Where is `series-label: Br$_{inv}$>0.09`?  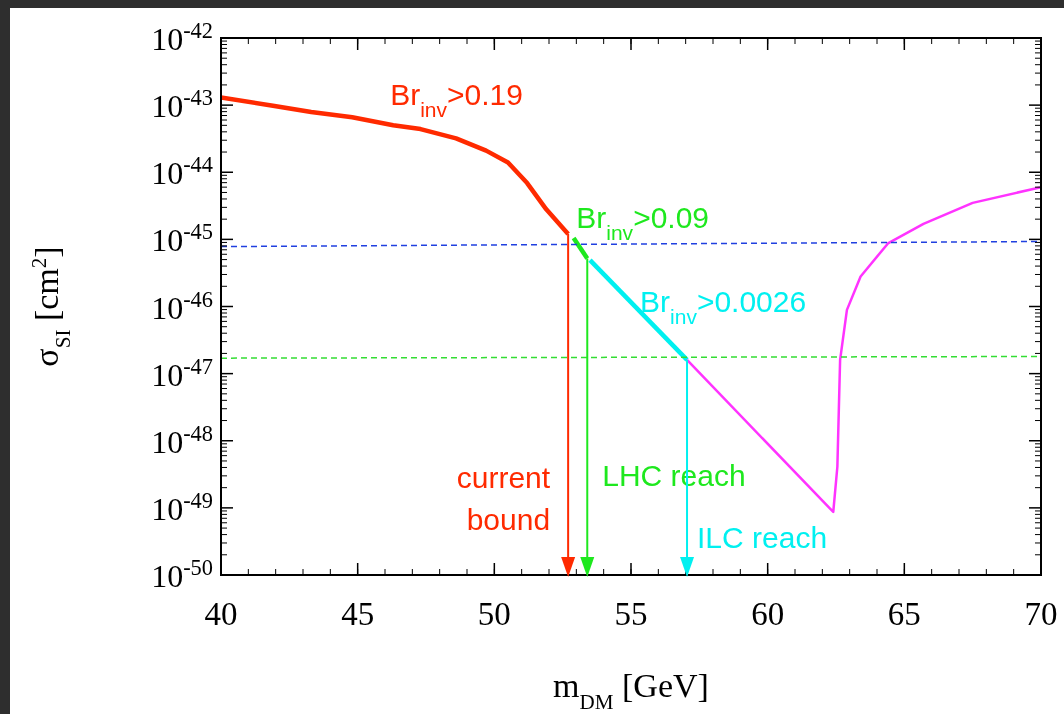
series-label: Br$_{inv}$>0.09 is located at coordinates (643, 222).